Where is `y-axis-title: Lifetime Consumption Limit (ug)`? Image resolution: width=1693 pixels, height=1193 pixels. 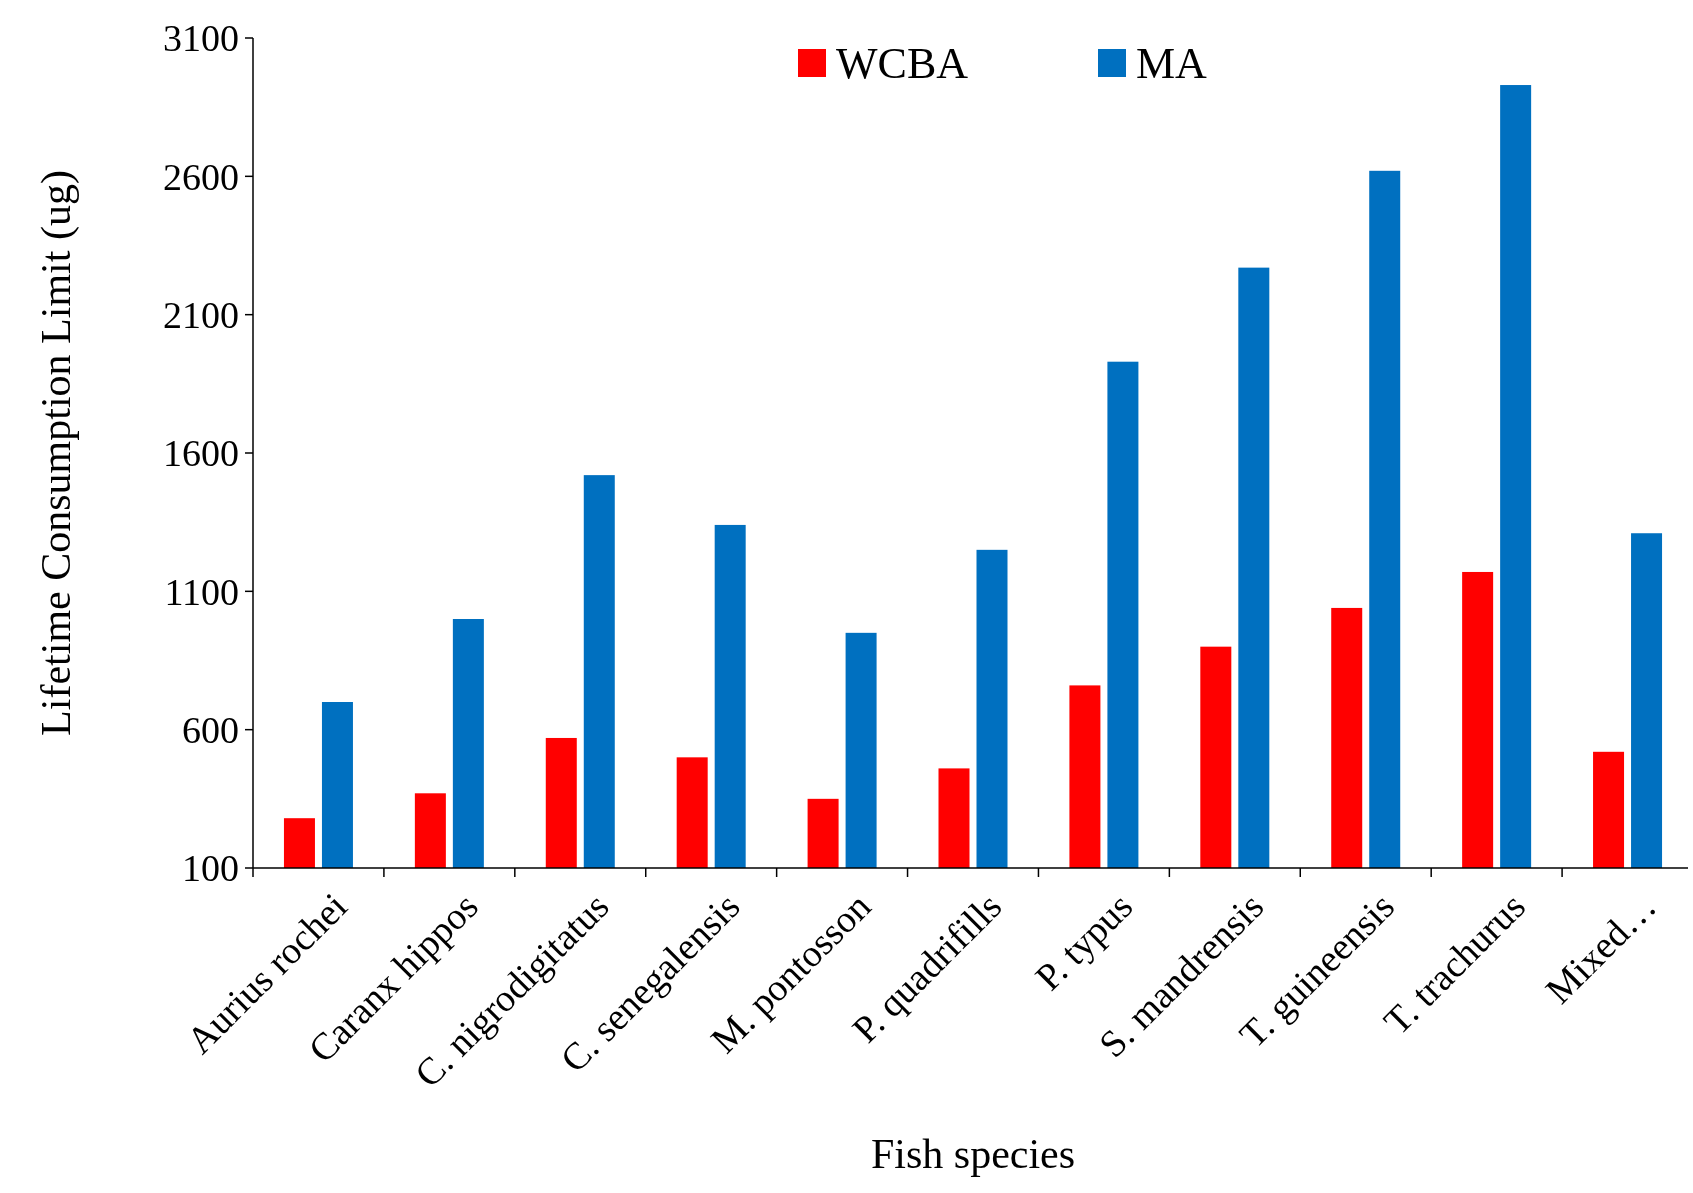
y-axis-title: Lifetime Consumption Limit (ug) is located at coordinates (56, 453).